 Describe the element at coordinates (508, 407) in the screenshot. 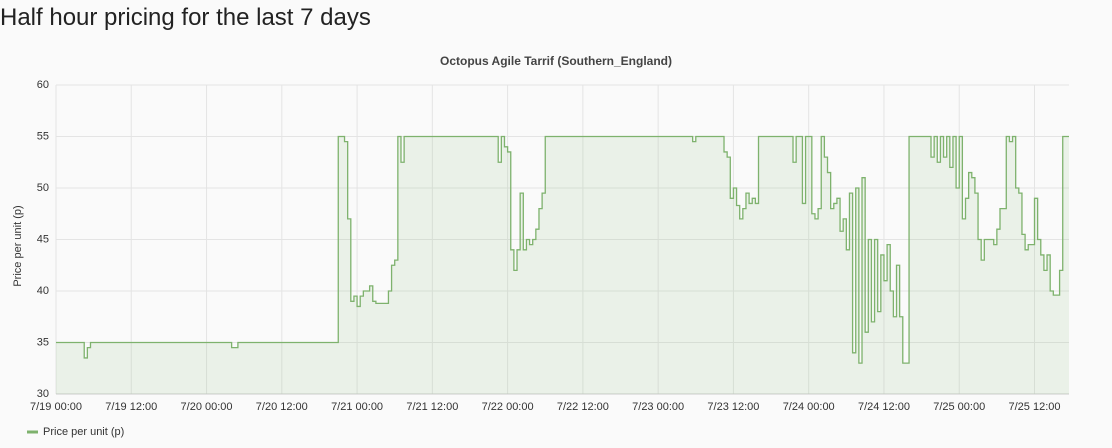

I see `x-tick-label: 7/22 00:00` at that location.